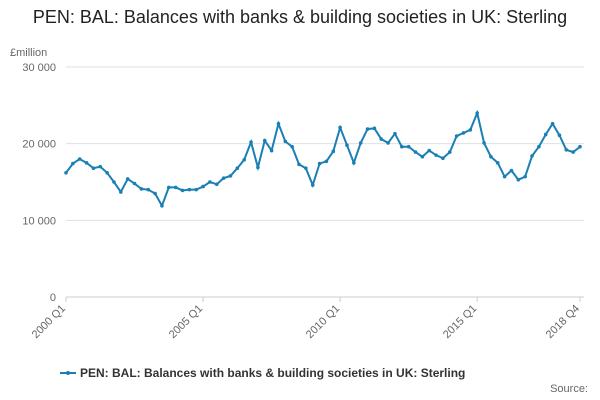  Describe the element at coordinates (39, 68) in the screenshot. I see `y-tick-label: 30 000` at that location.